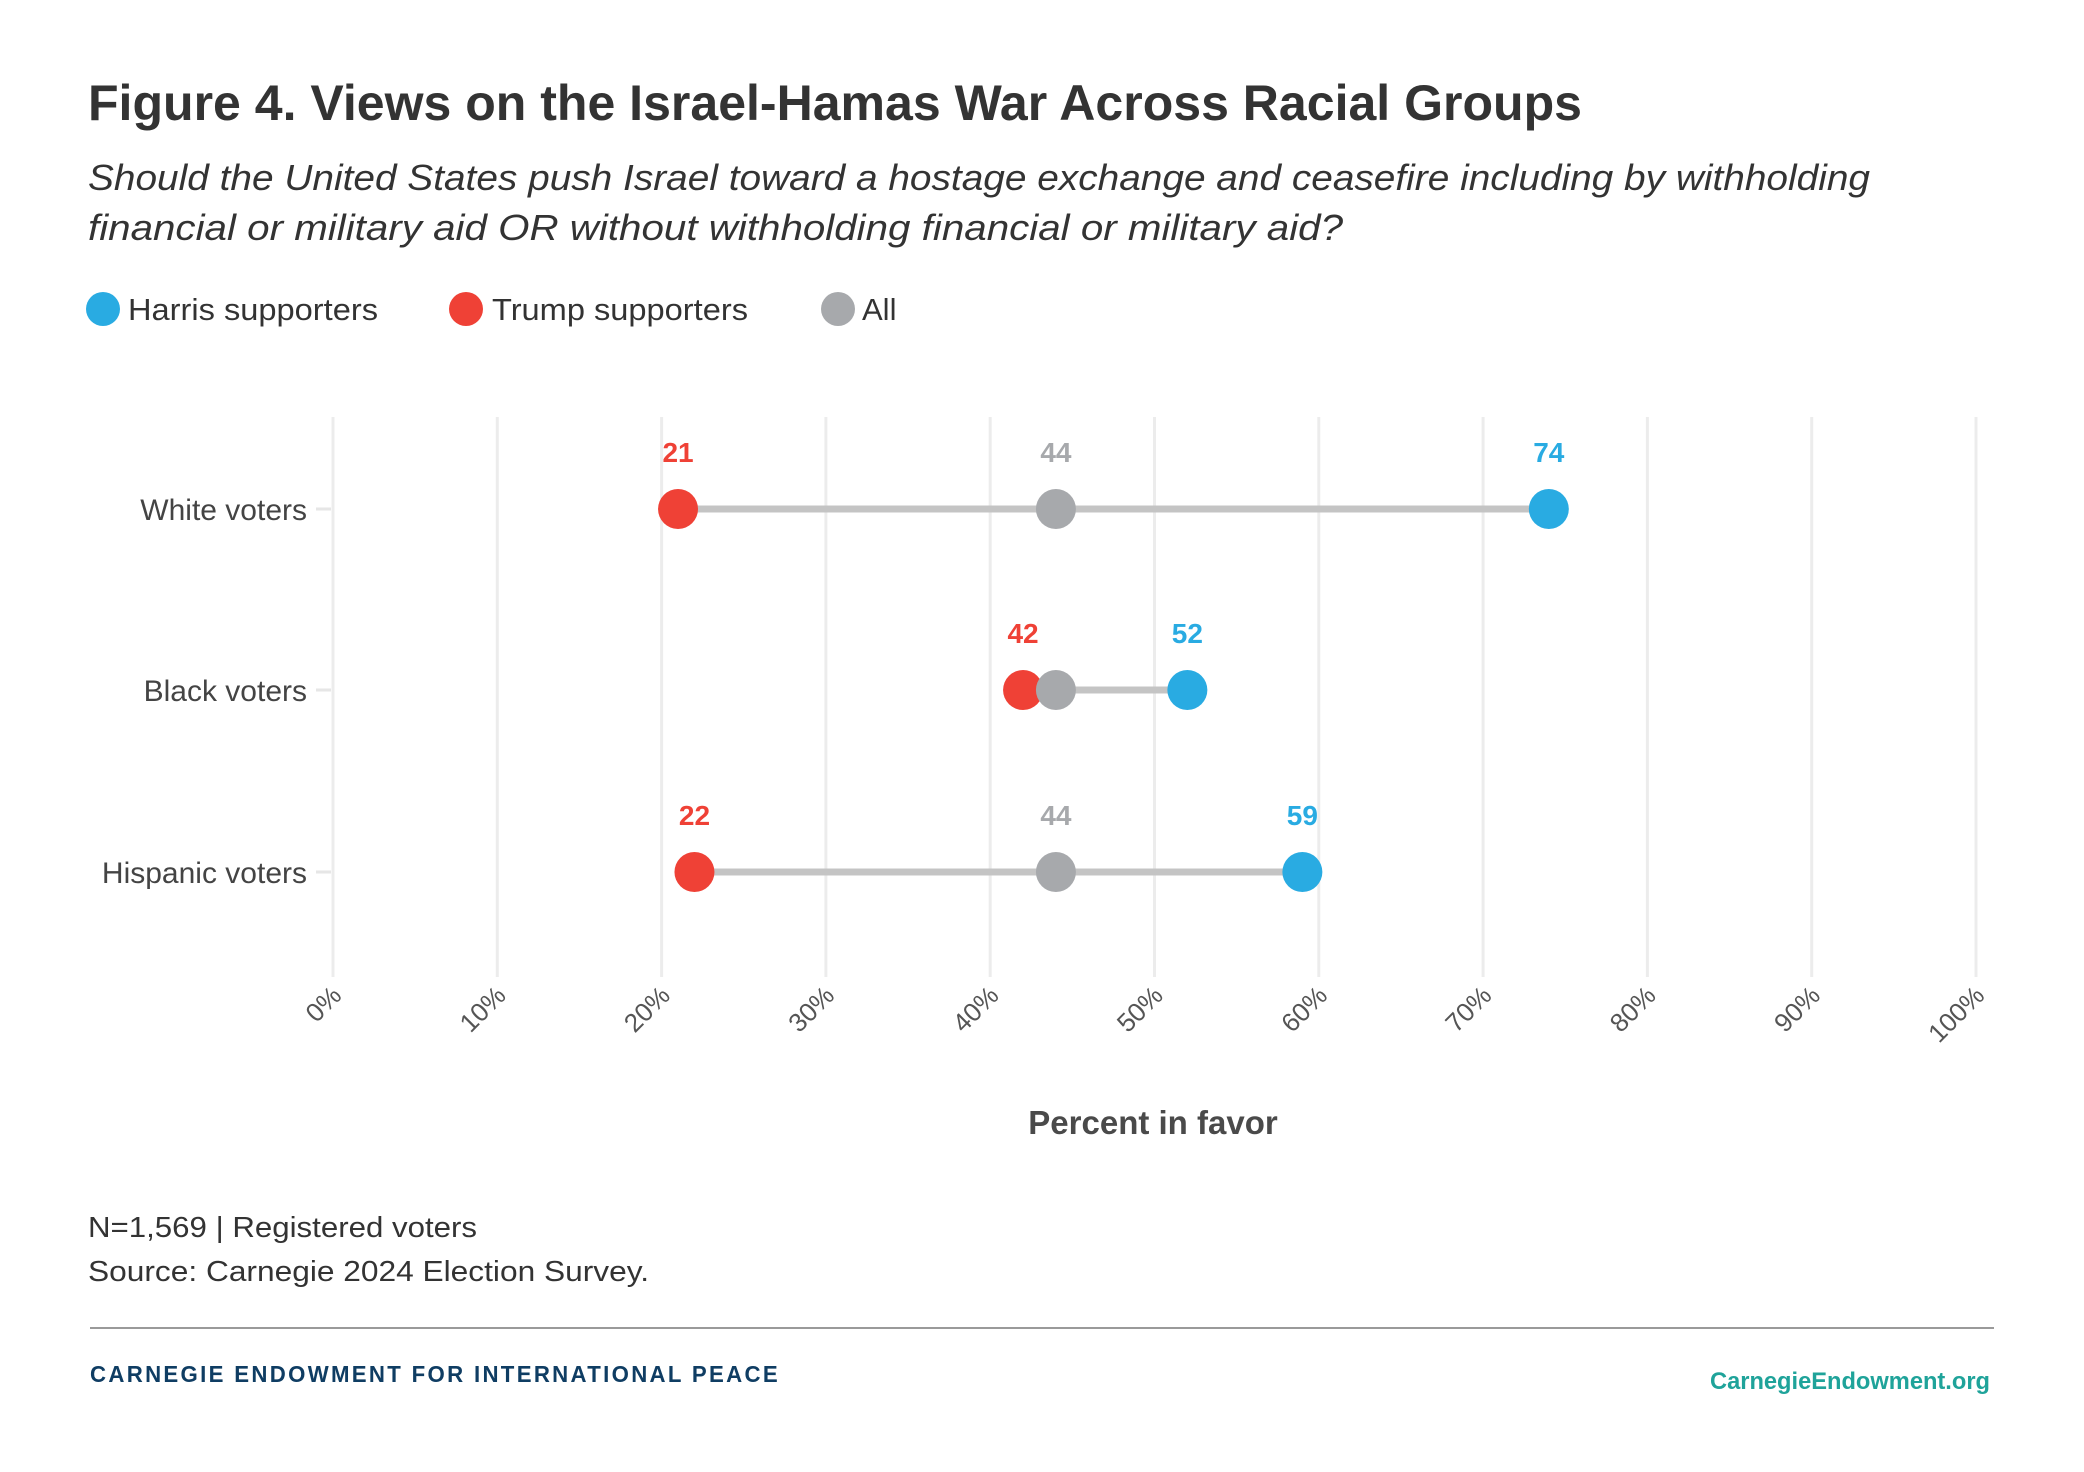 This screenshot has height=1472, width=2084. Describe the element at coordinates (225, 691) in the screenshot. I see `row-label-black-voters: Black voters` at that location.